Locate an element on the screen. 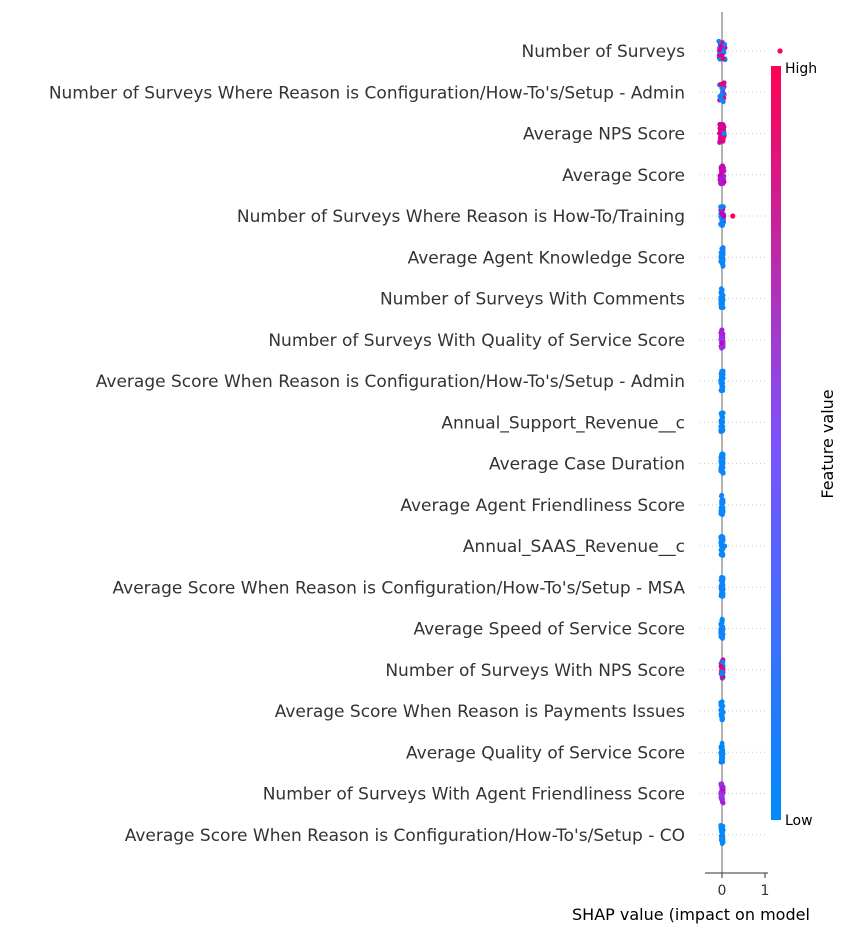 The width and height of the screenshot is (847, 934). x-axis-label: SHAP value (impact on model is located at coordinates (691, 914).